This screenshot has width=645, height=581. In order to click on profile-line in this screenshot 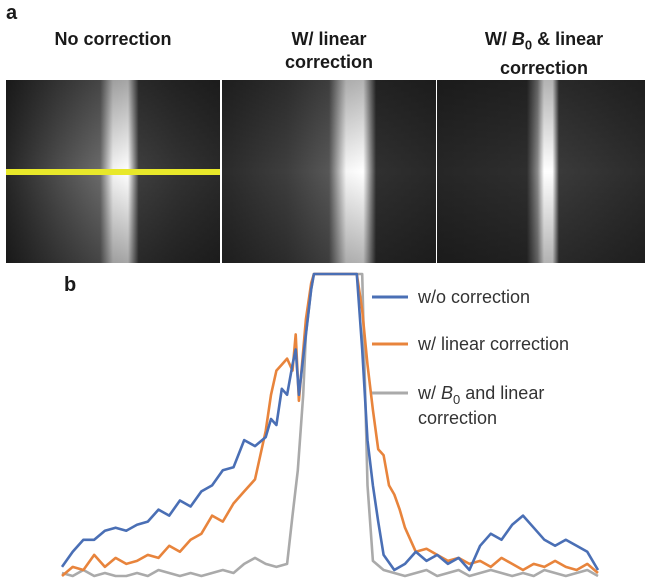, I will do `click(113, 172)`.